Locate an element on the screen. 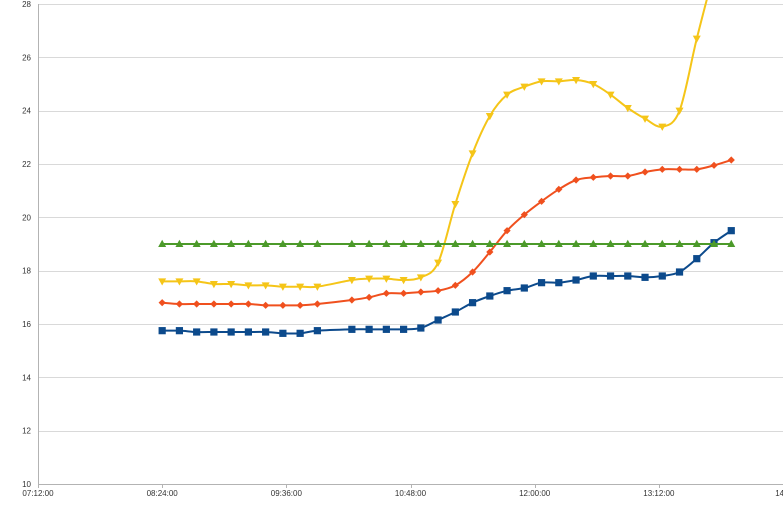 The image size is (783, 522). y-tick-label: 24 is located at coordinates (26, 111).